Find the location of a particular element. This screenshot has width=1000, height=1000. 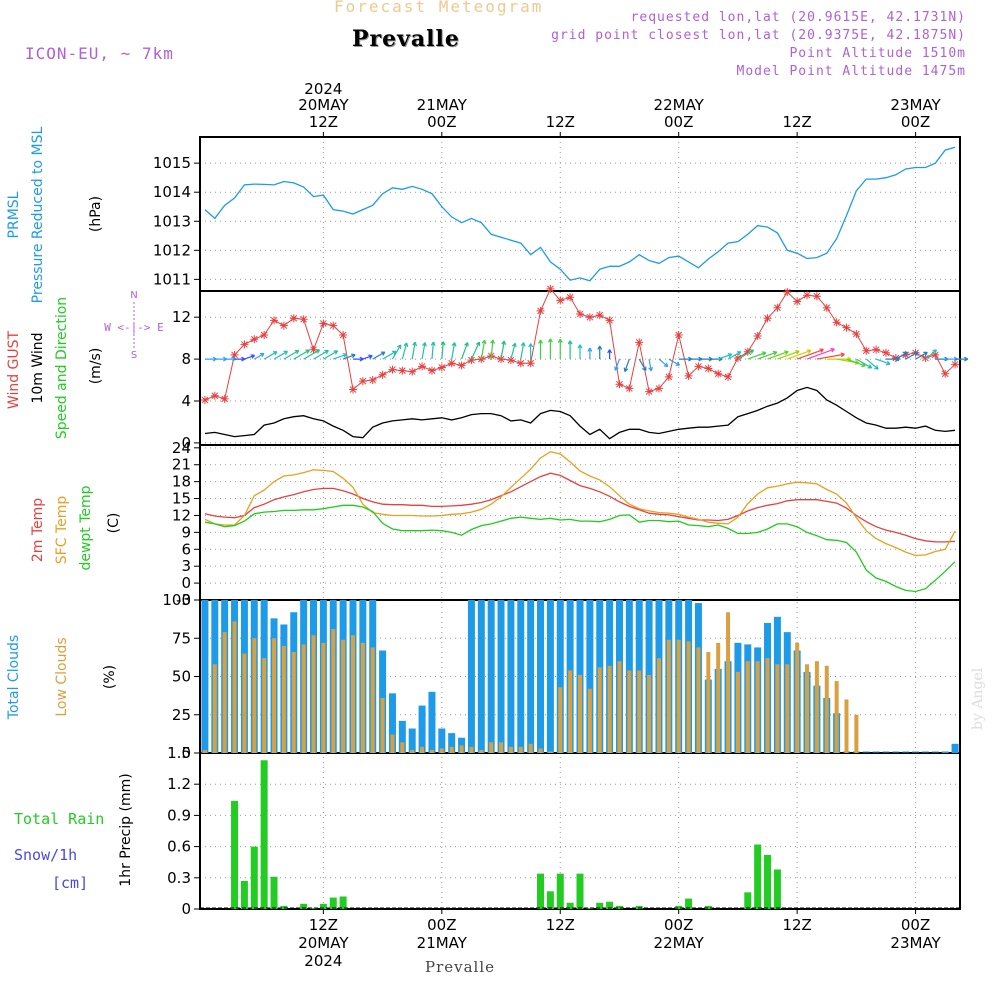

sfc-temp-label: SFC Temp is located at coordinates (62, 530).